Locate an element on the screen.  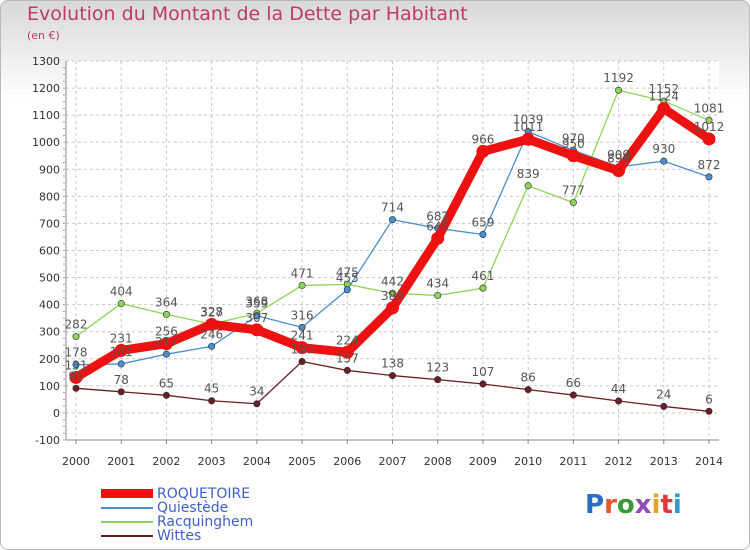
proxiti-logo: Proxiti is located at coordinates (633, 505).